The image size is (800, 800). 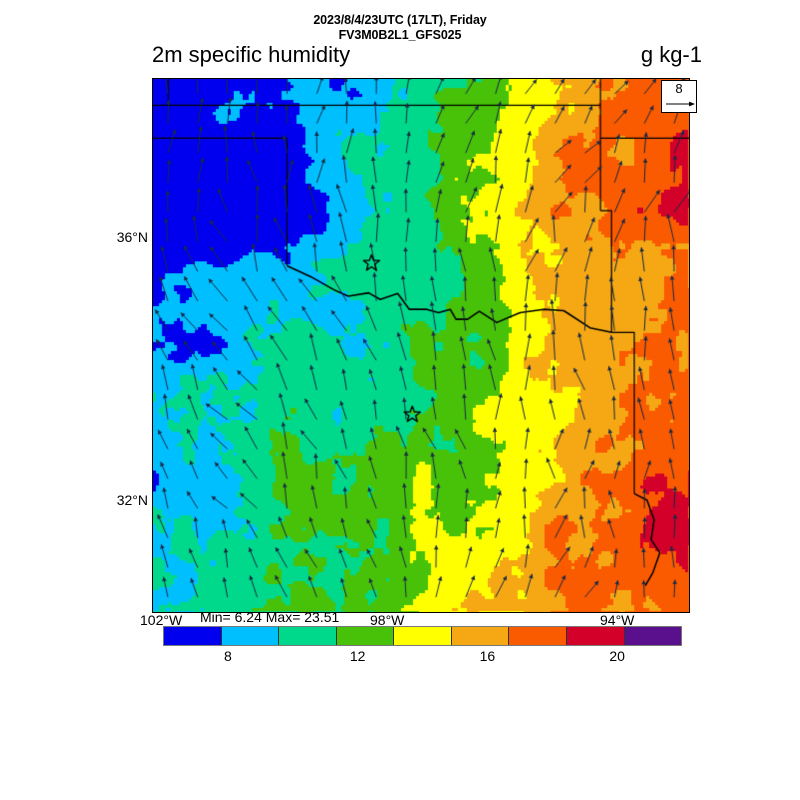 I want to click on colorbar-tick-20: 20, so click(x=617, y=656).